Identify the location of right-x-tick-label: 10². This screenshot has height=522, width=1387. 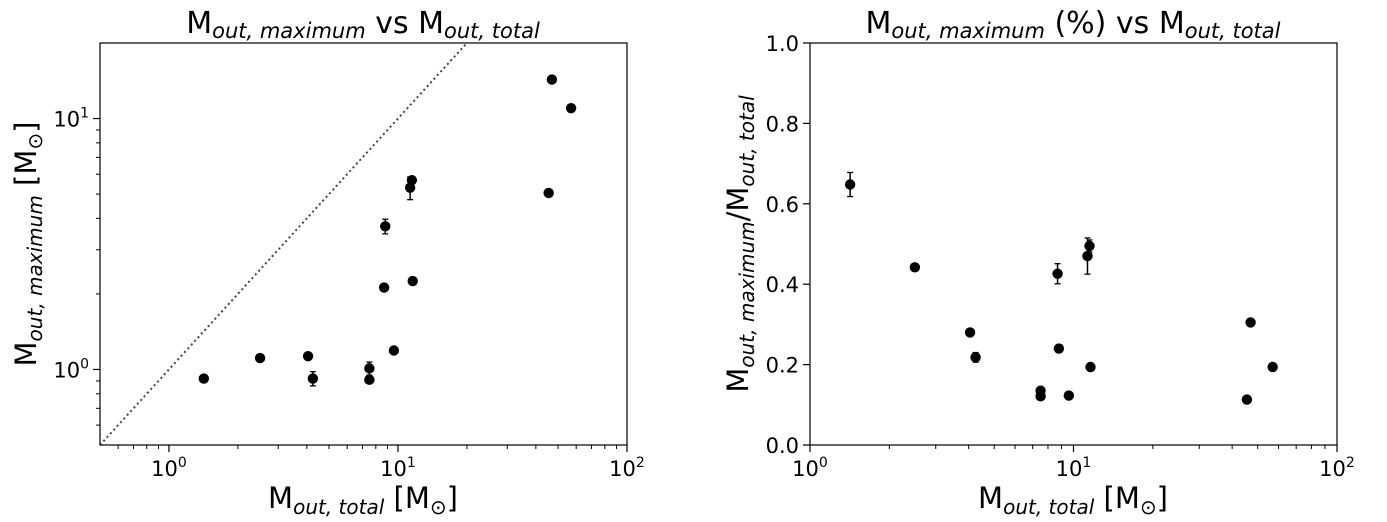
(1337, 468).